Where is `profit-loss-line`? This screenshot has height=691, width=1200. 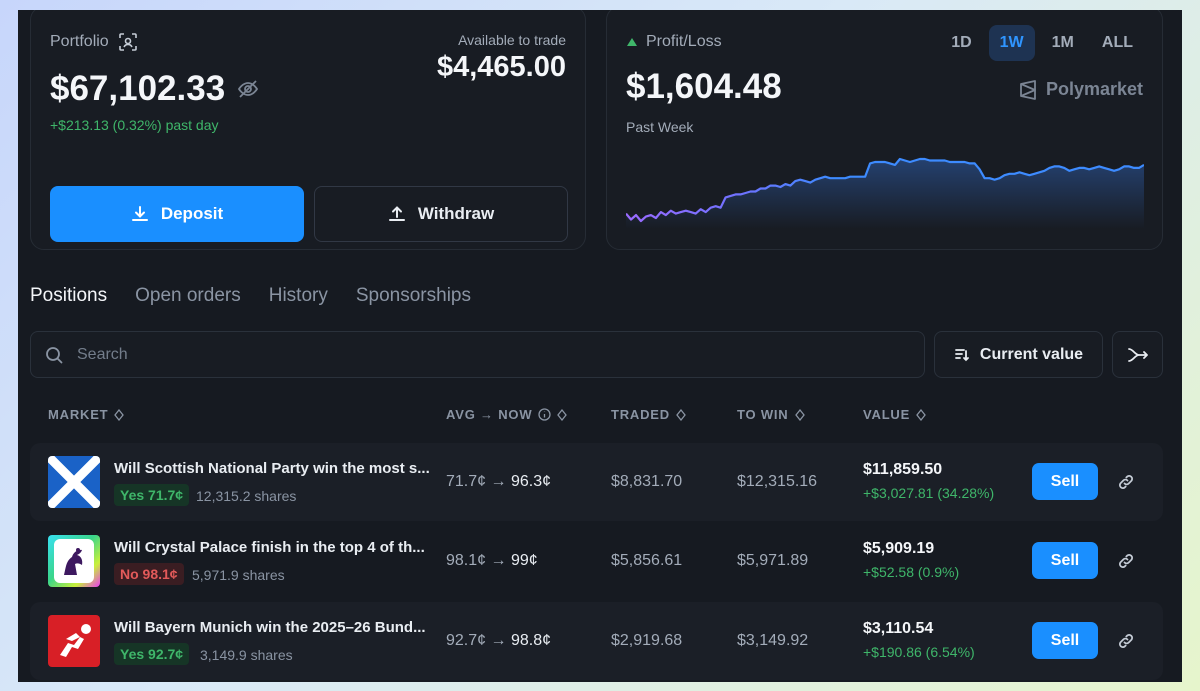 profit-loss-line is located at coordinates (885, 190).